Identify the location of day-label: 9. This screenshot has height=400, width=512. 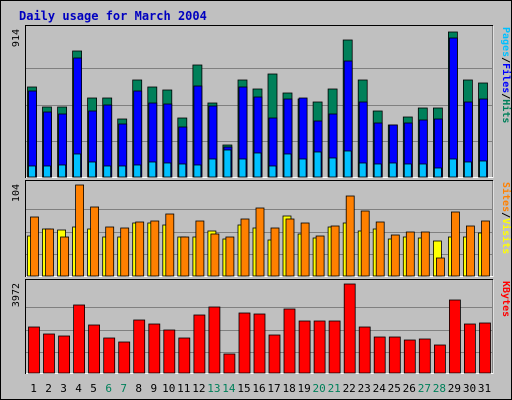
(153, 388).